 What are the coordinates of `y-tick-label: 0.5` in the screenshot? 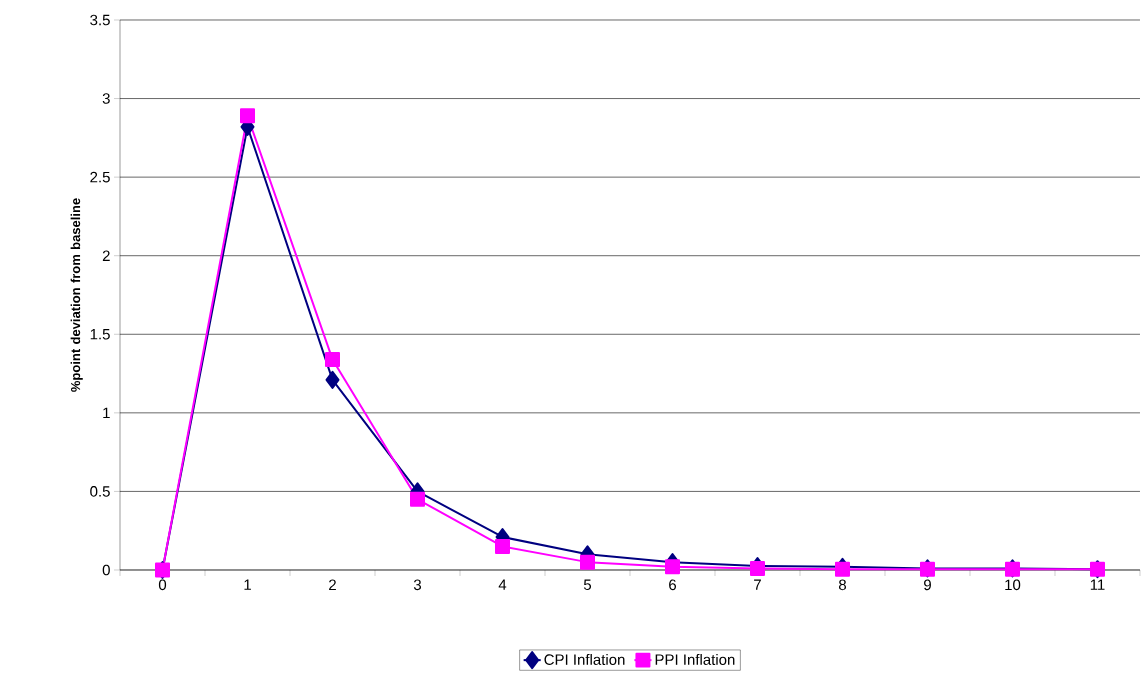 It's located at (100, 491).